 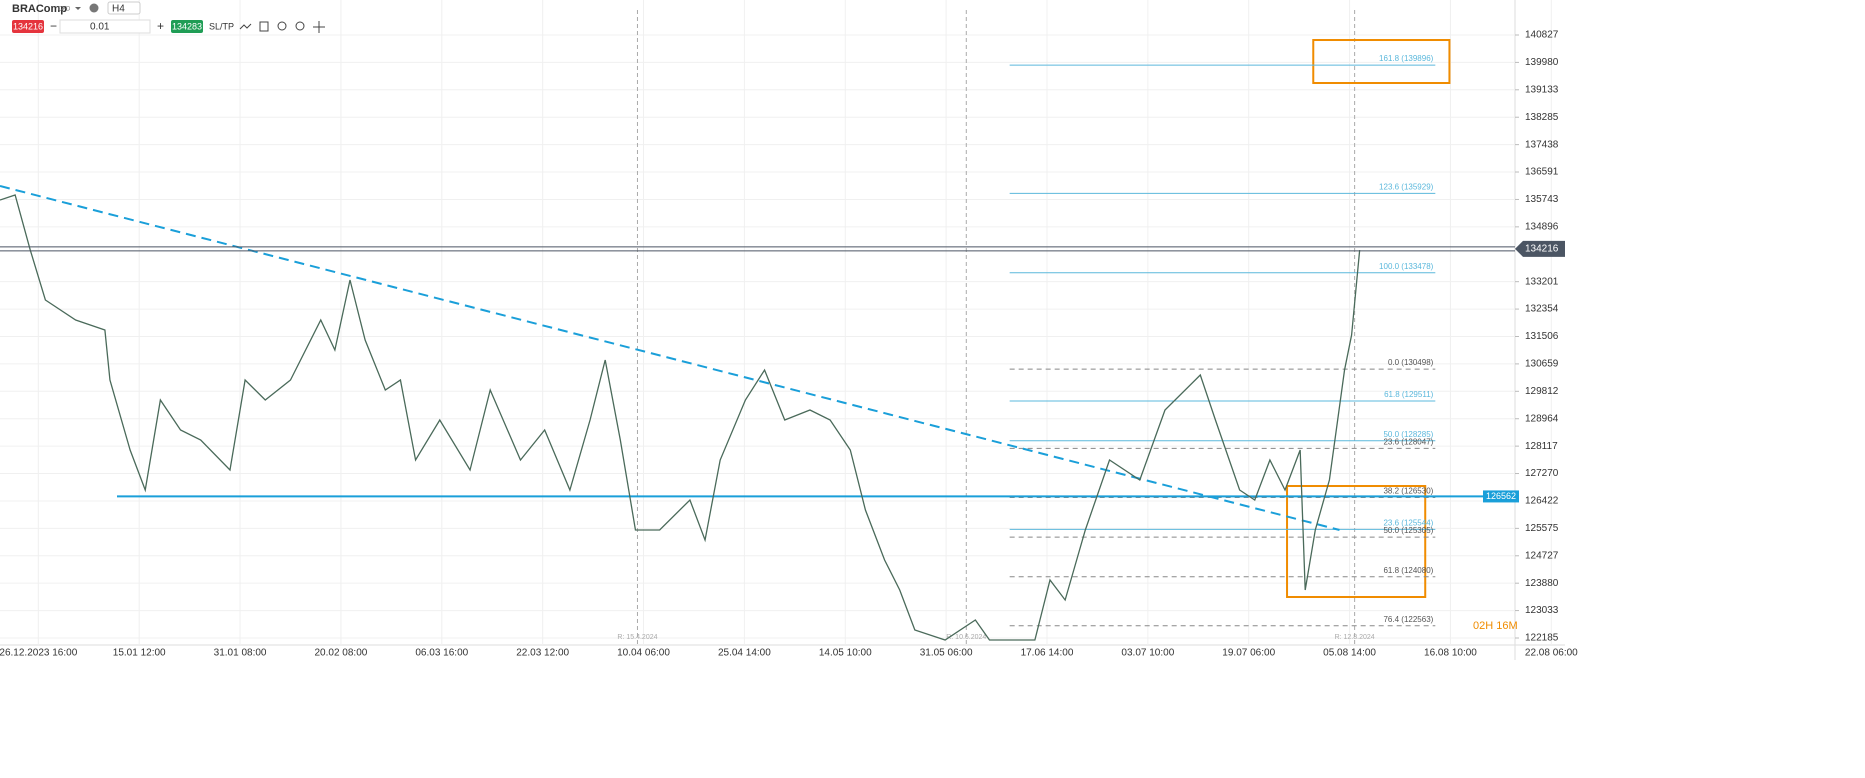 What do you see at coordinates (1408, 434) in the screenshot?
I see `fib-label: 50.0 (128285)` at bounding box center [1408, 434].